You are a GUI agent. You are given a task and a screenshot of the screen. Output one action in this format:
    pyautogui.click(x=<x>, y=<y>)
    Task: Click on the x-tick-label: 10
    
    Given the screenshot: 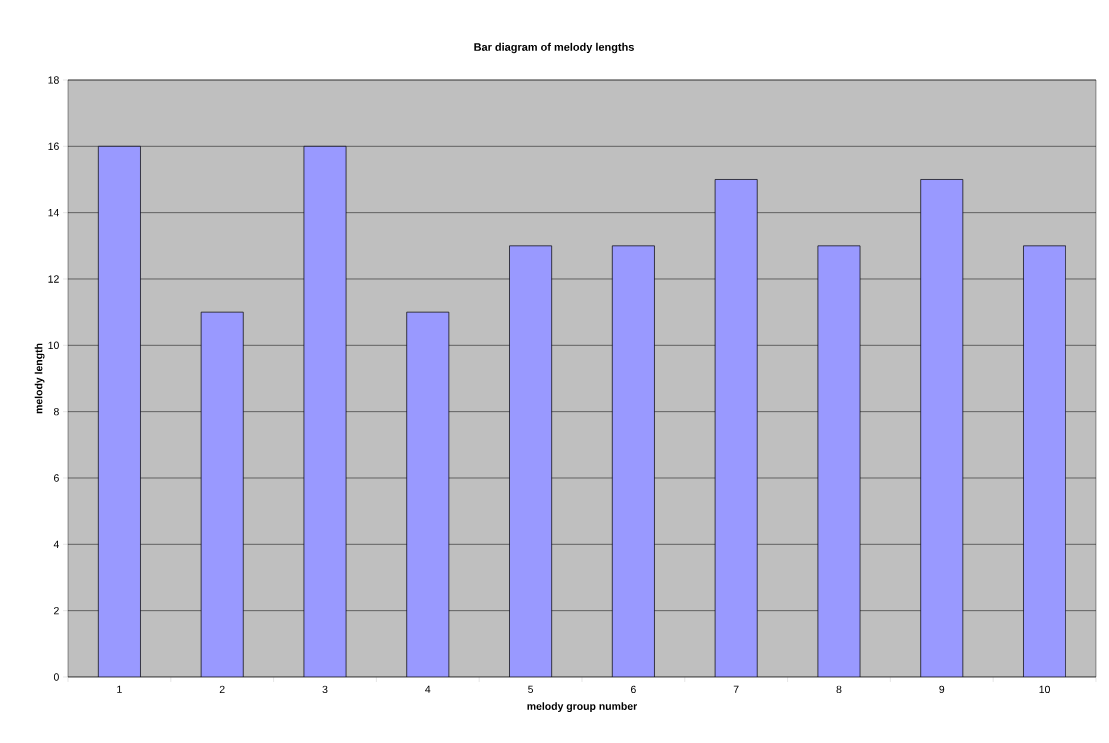 What is the action you would take?
    pyautogui.click(x=1044, y=689)
    